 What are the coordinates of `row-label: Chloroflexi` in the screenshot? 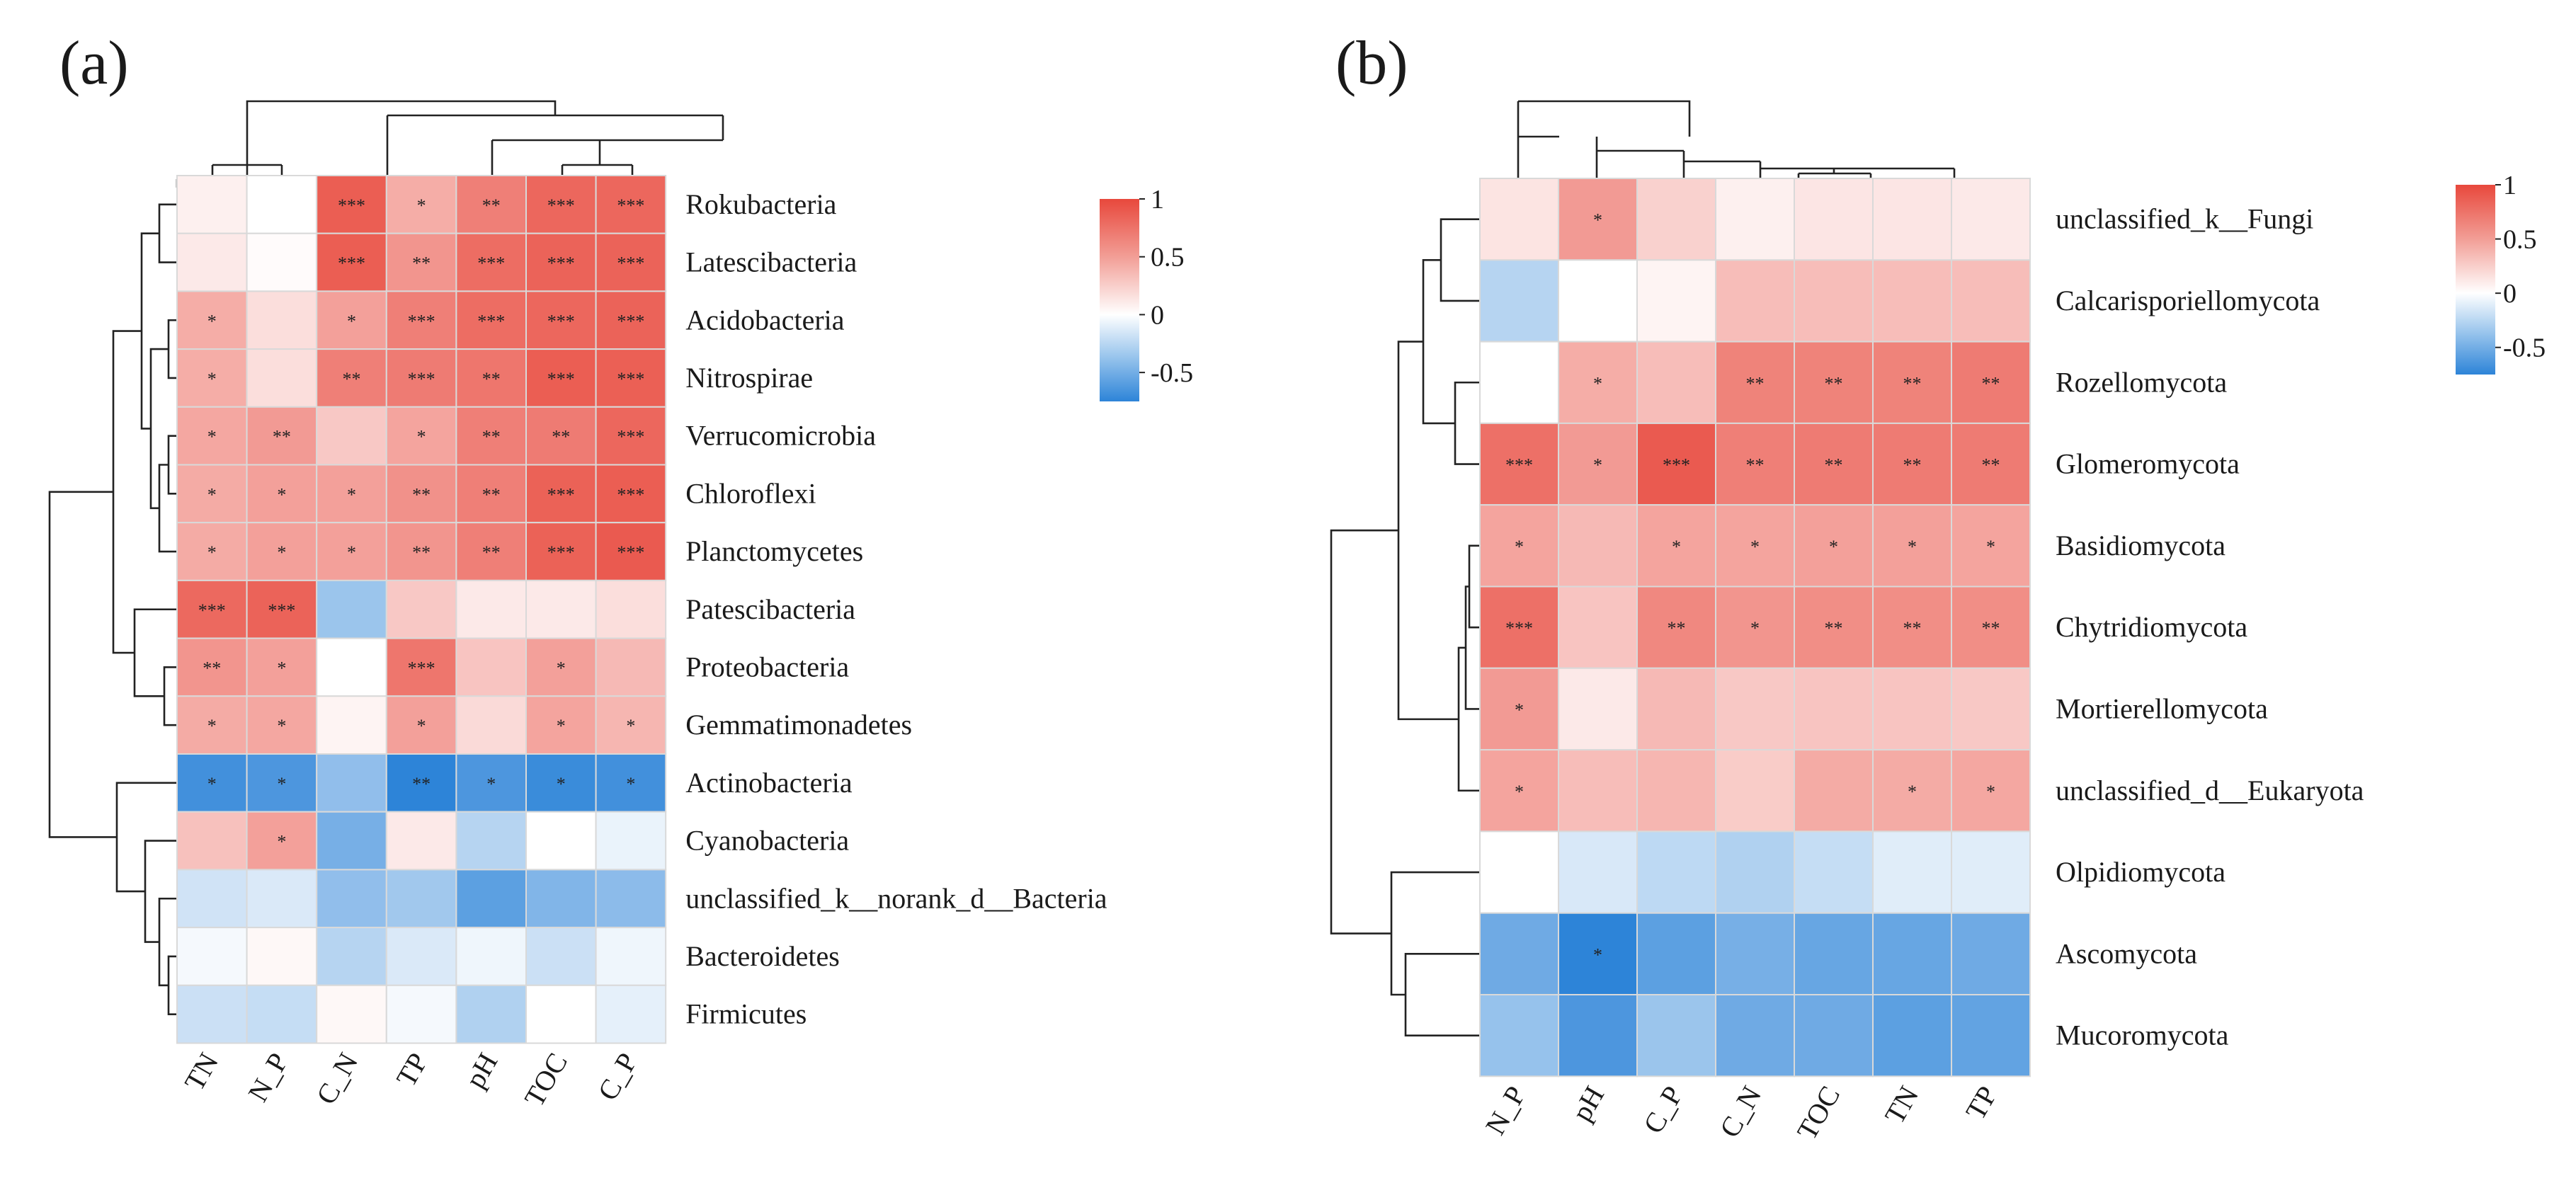 It's located at (750, 493).